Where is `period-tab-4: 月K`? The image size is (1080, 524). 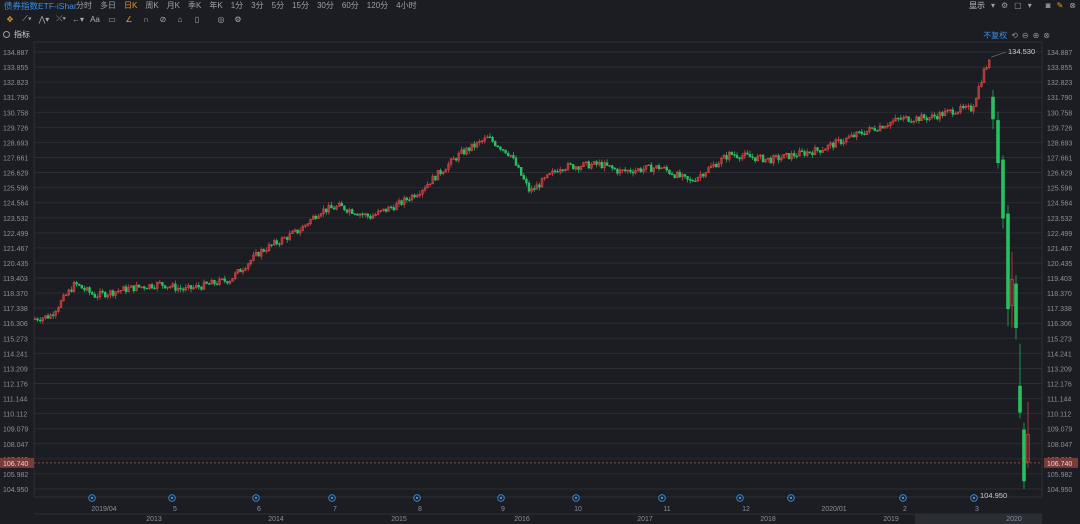 period-tab-4: 月K is located at coordinates (173, 5).